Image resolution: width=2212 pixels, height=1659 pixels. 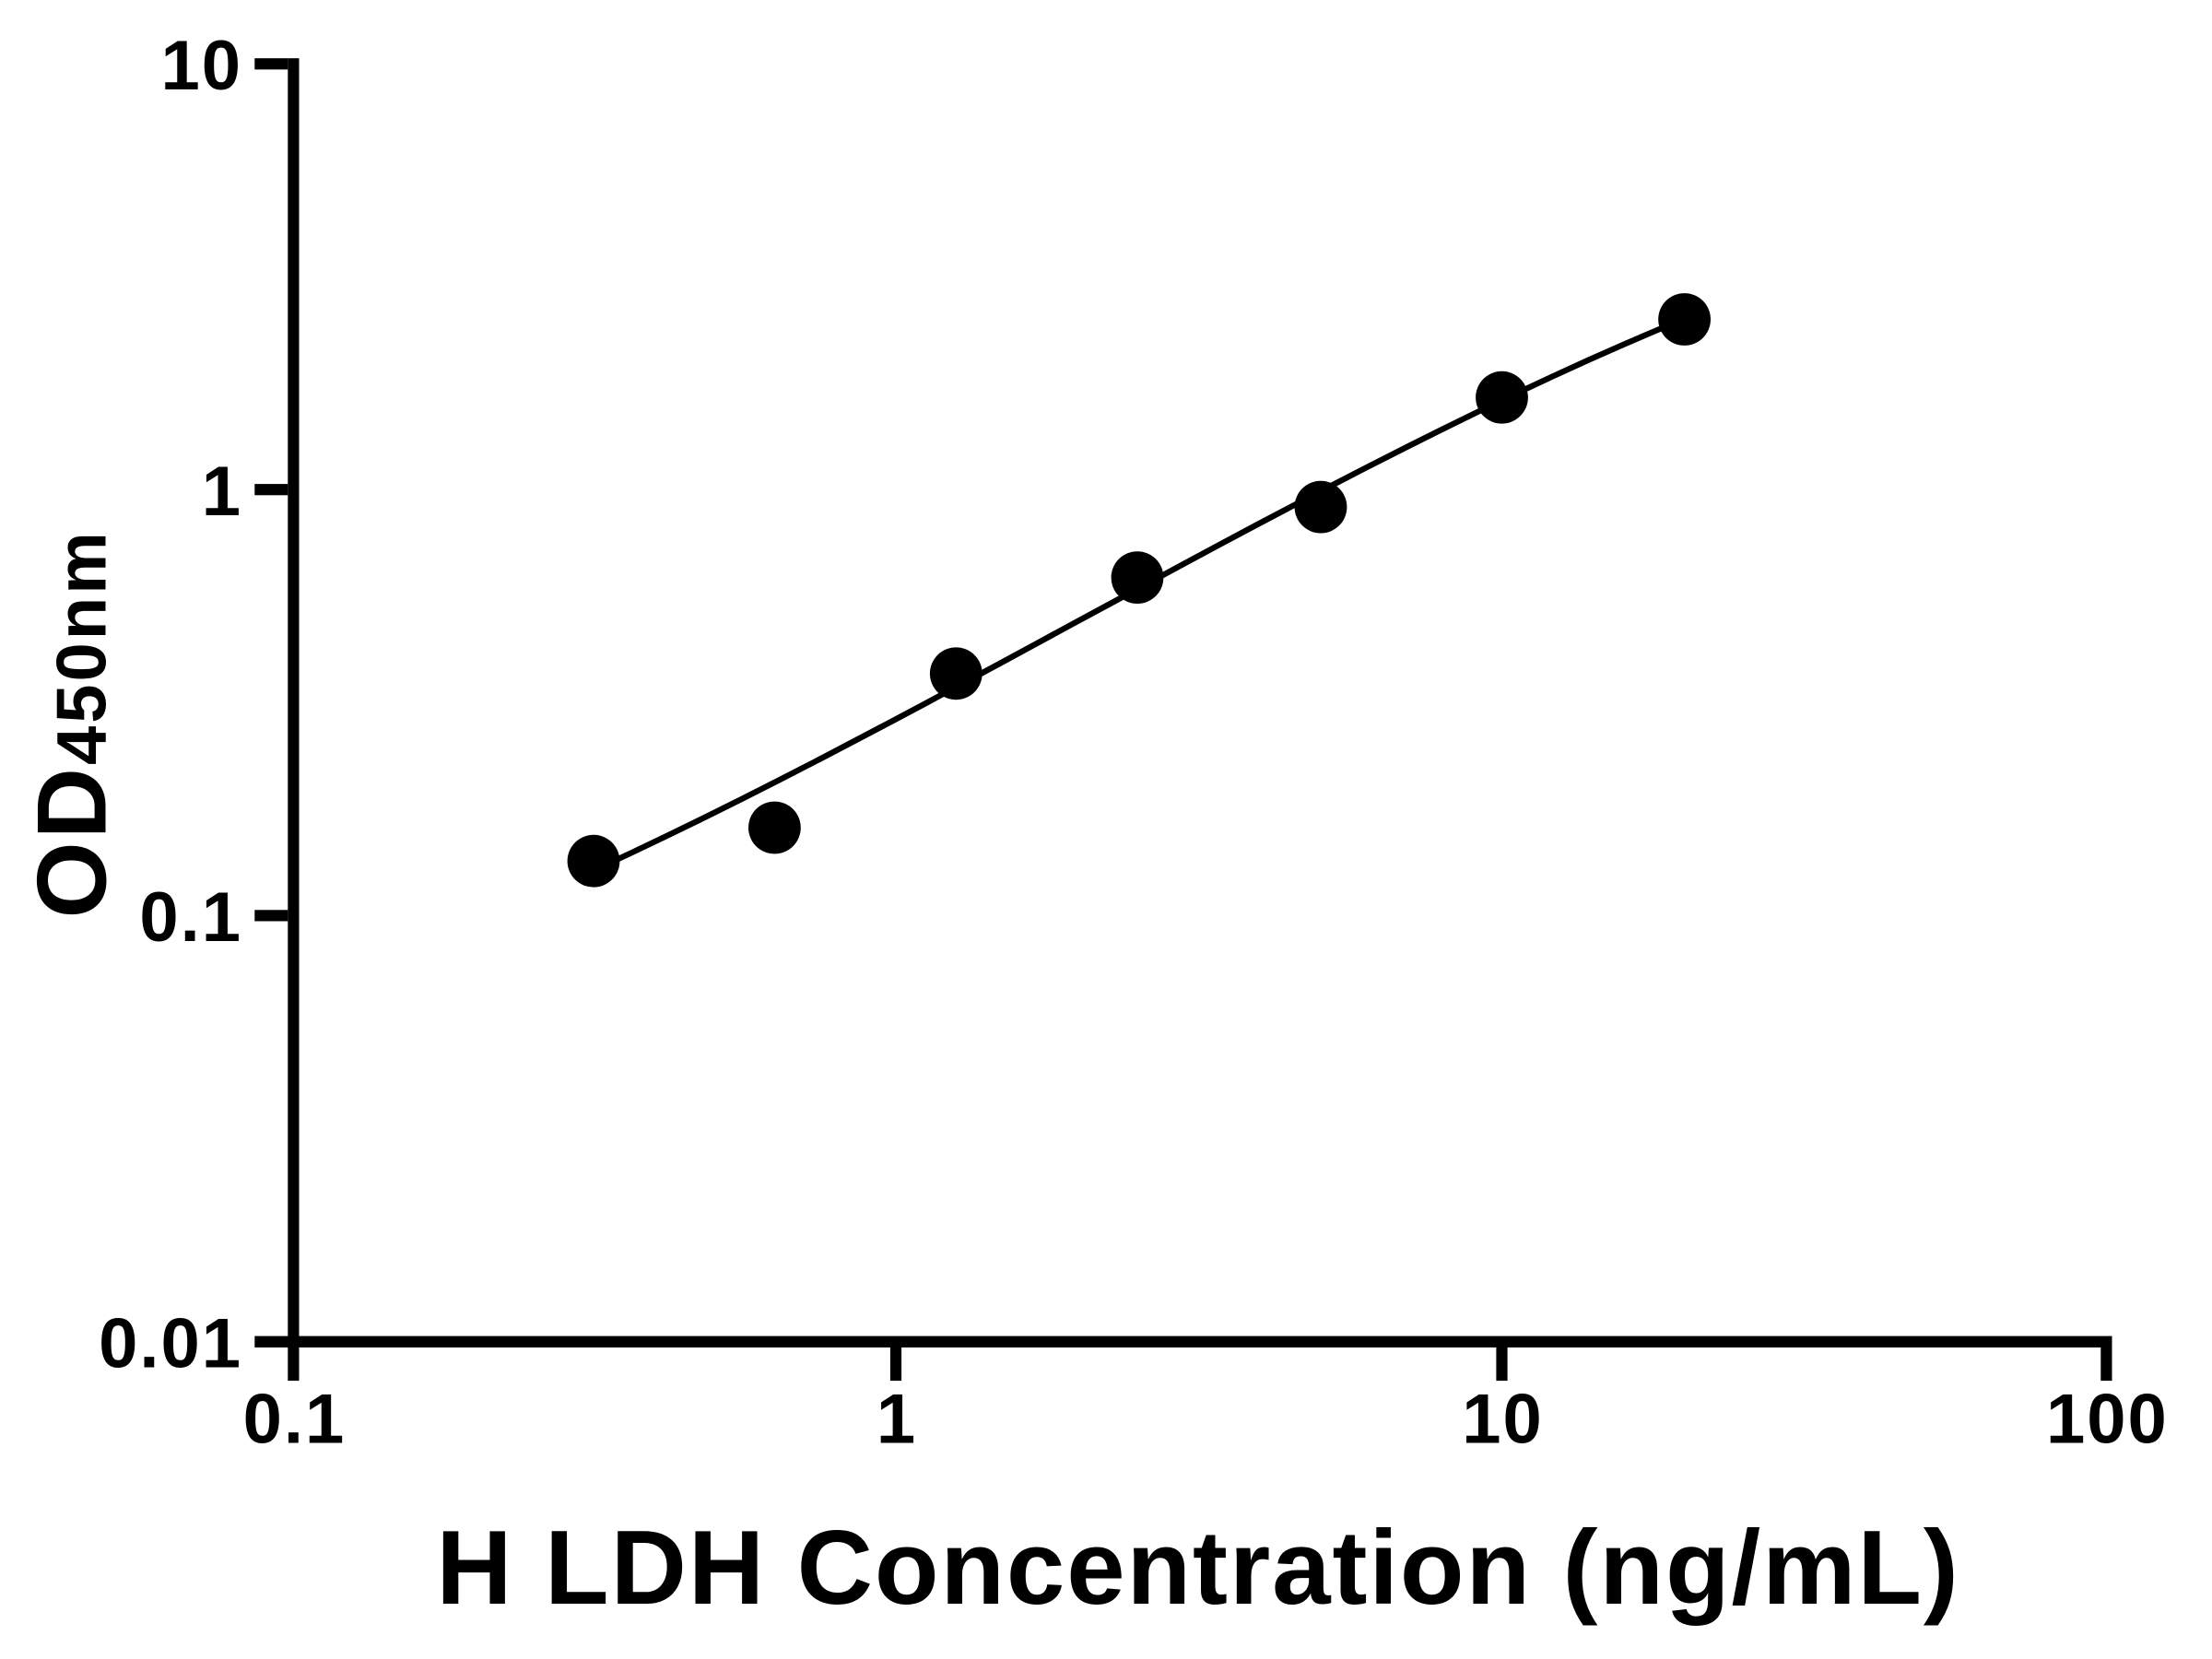 I want to click on svg-text: 0.01, so click(x=170, y=1344).